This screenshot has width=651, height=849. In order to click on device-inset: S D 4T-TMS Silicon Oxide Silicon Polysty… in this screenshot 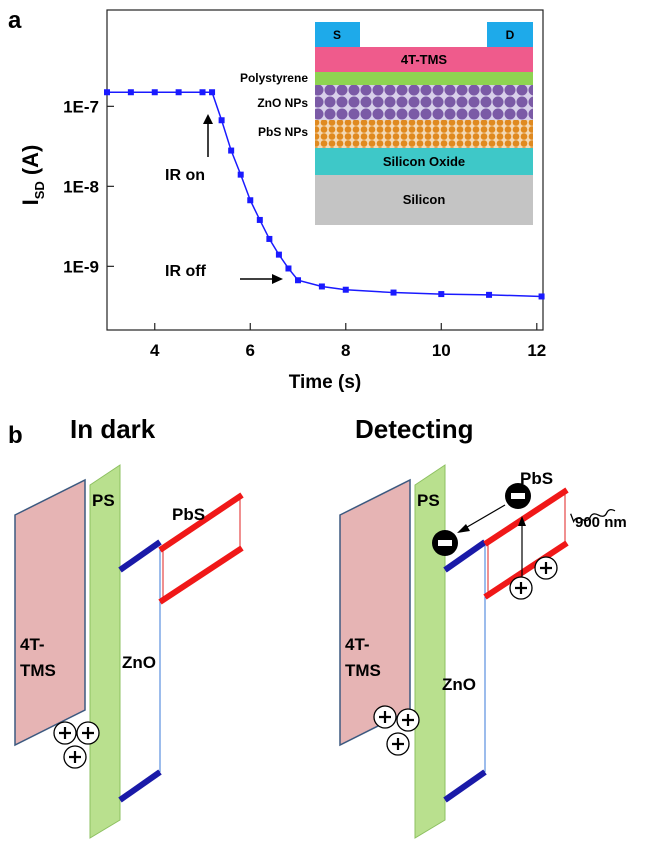, I will do `click(386, 123)`.